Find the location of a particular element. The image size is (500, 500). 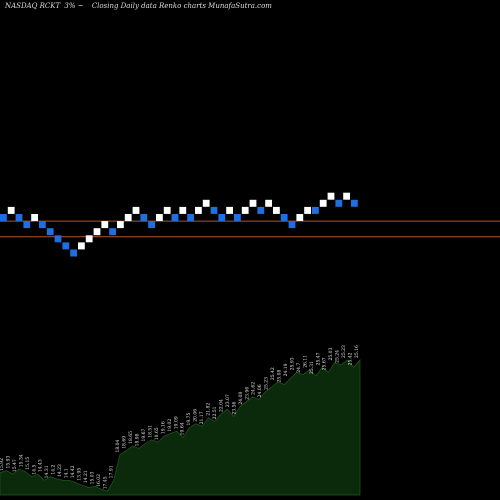

price-label: 18.04 is located at coordinates (118, 445).